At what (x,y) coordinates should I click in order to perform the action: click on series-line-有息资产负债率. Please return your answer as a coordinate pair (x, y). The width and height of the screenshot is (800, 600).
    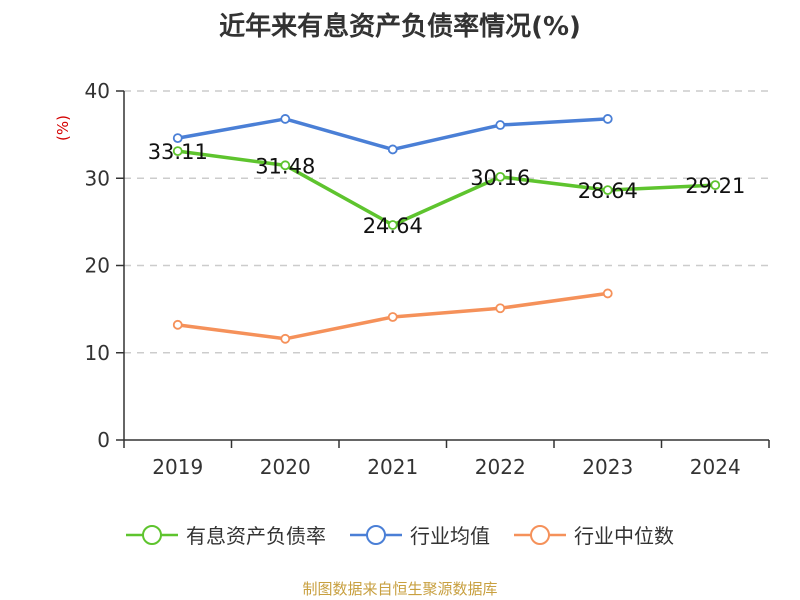
    Looking at the image, I should click on (446, 188).